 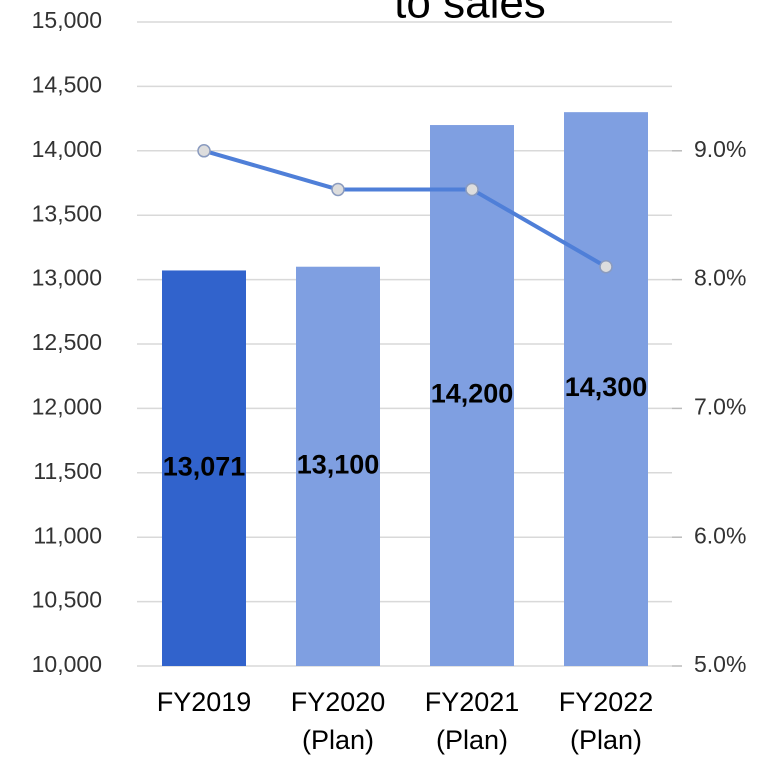 What do you see at coordinates (67, 535) in the screenshot?
I see `y-tick-label: 11,000` at bounding box center [67, 535].